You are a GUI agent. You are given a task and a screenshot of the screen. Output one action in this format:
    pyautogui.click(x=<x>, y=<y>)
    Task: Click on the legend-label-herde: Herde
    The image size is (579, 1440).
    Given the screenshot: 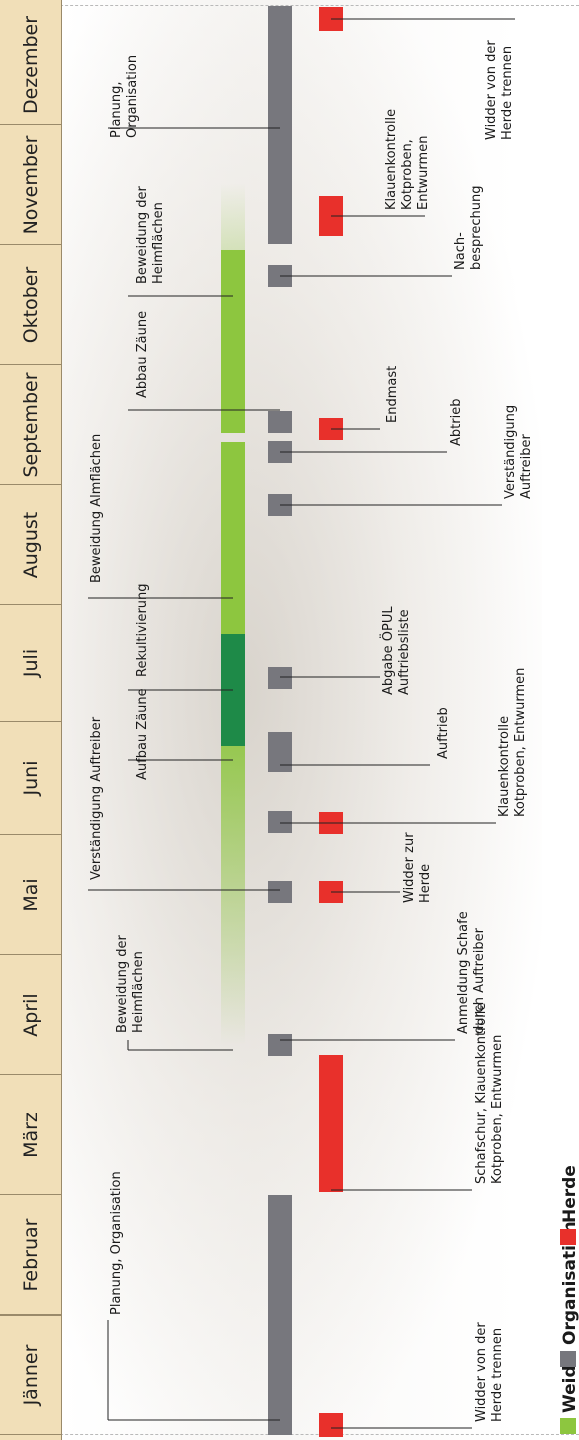 What is the action you would take?
    pyautogui.click(x=569, y=1194)
    